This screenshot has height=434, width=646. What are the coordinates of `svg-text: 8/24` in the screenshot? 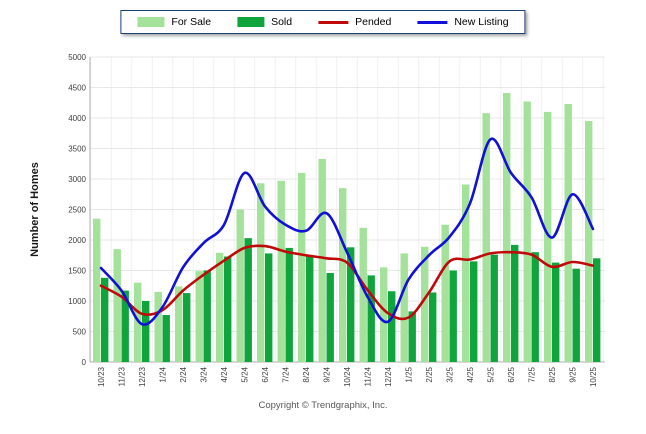 It's located at (306, 374).